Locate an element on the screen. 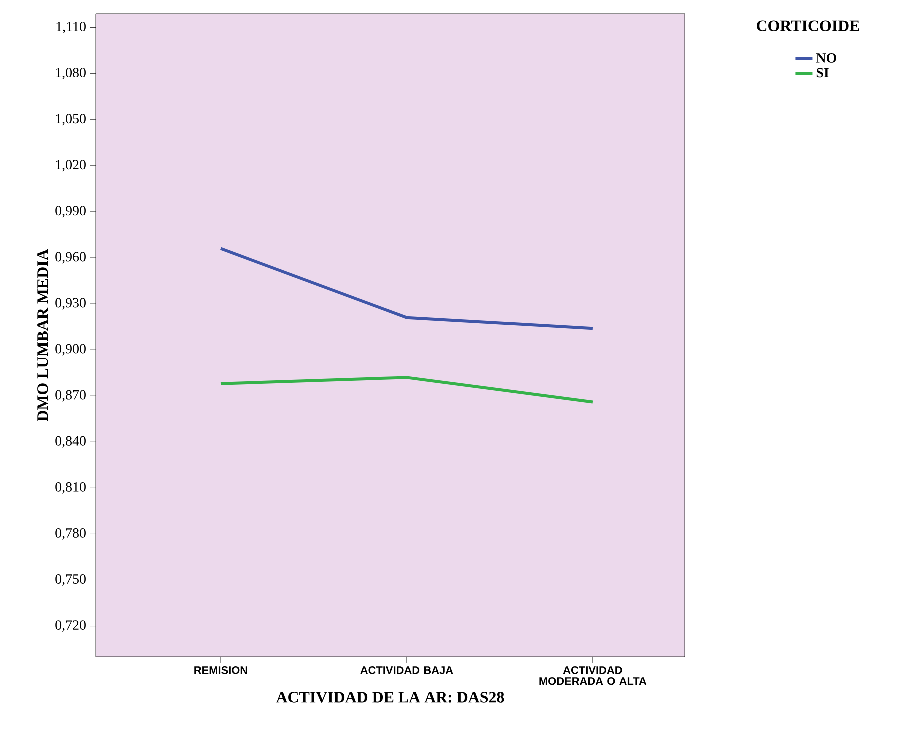 The image size is (915, 738). y-tick-label: 1,020 is located at coordinates (71, 166).